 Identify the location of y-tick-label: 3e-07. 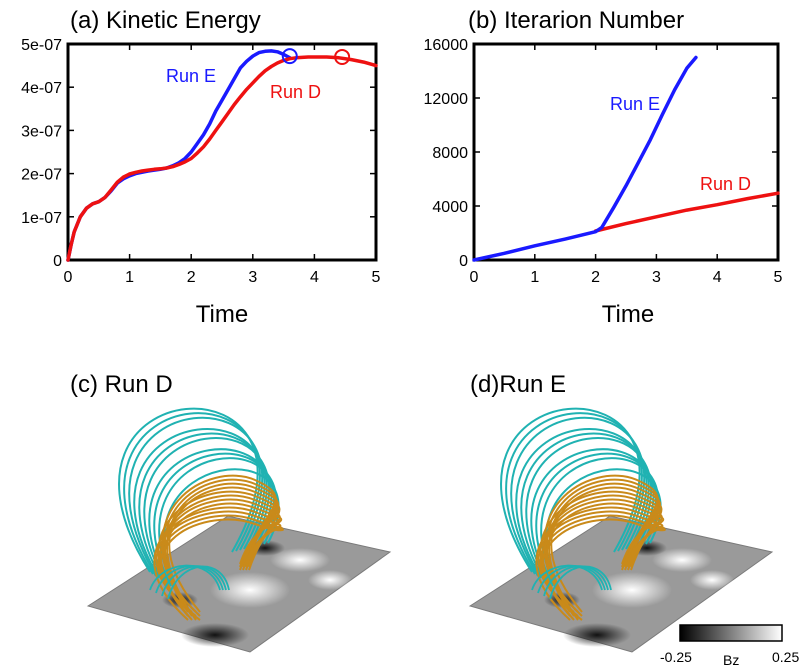
(41, 131).